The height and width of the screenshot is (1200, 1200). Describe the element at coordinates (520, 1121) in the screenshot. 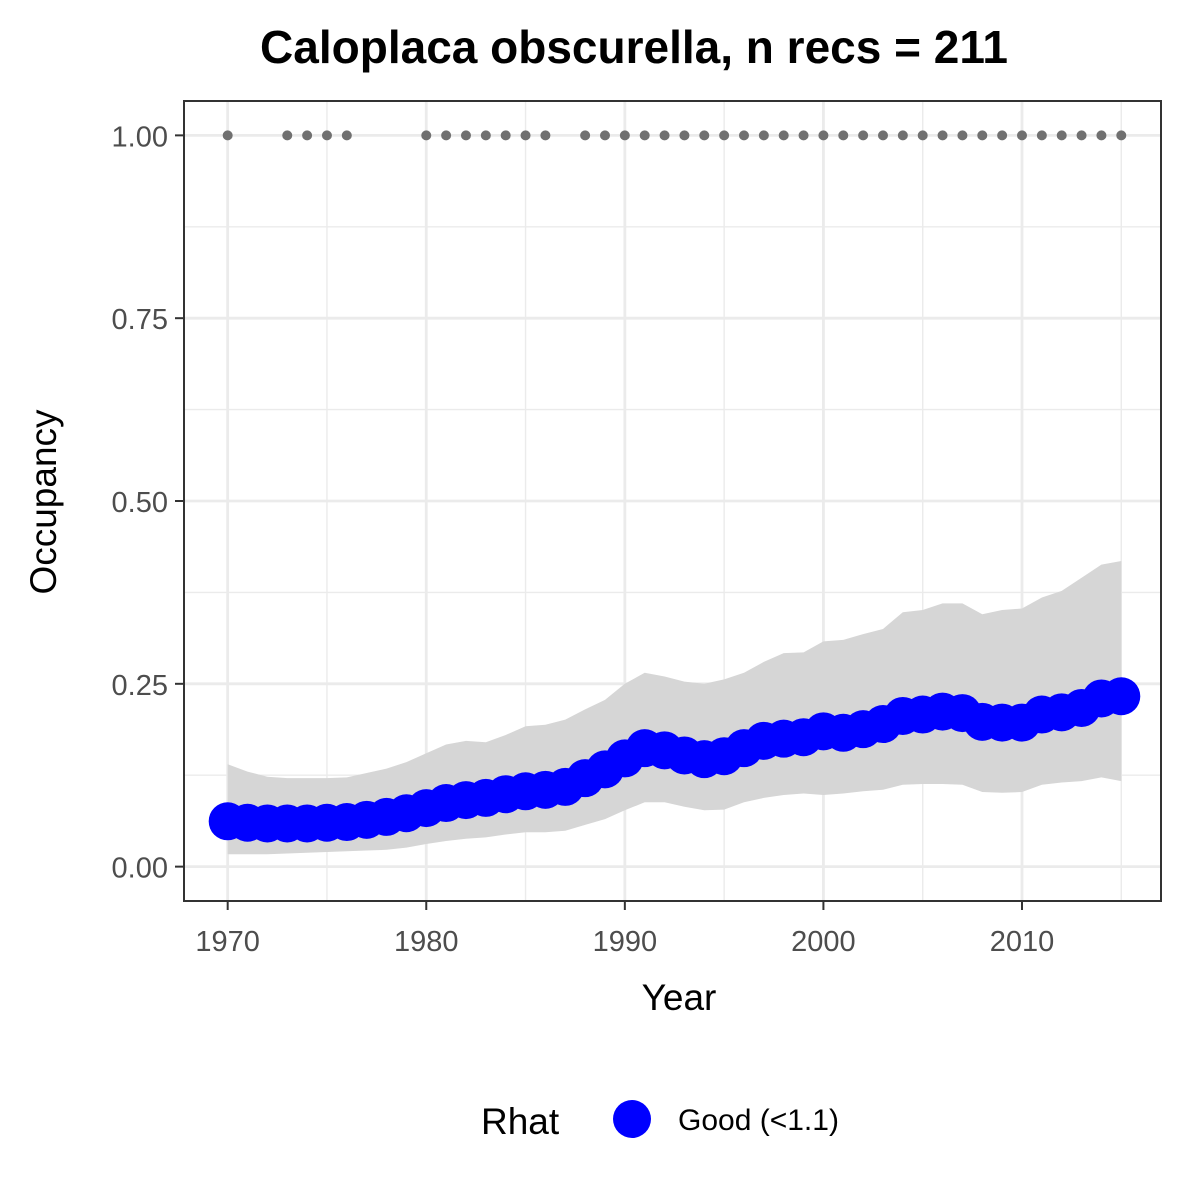

I see `legend-title: Rhat` at that location.